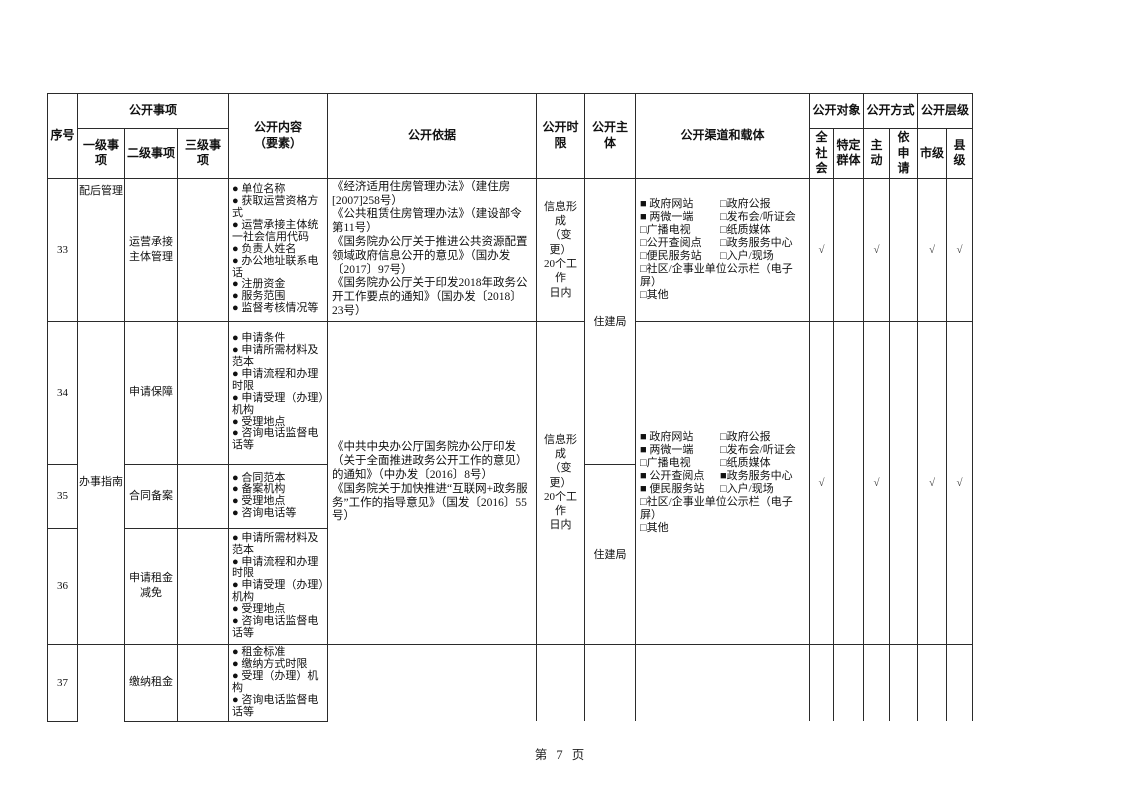 This screenshot has width=1122, height=793. Describe the element at coordinates (821, 249) in the screenshot. I see `row33-check-whole-society: √` at that location.